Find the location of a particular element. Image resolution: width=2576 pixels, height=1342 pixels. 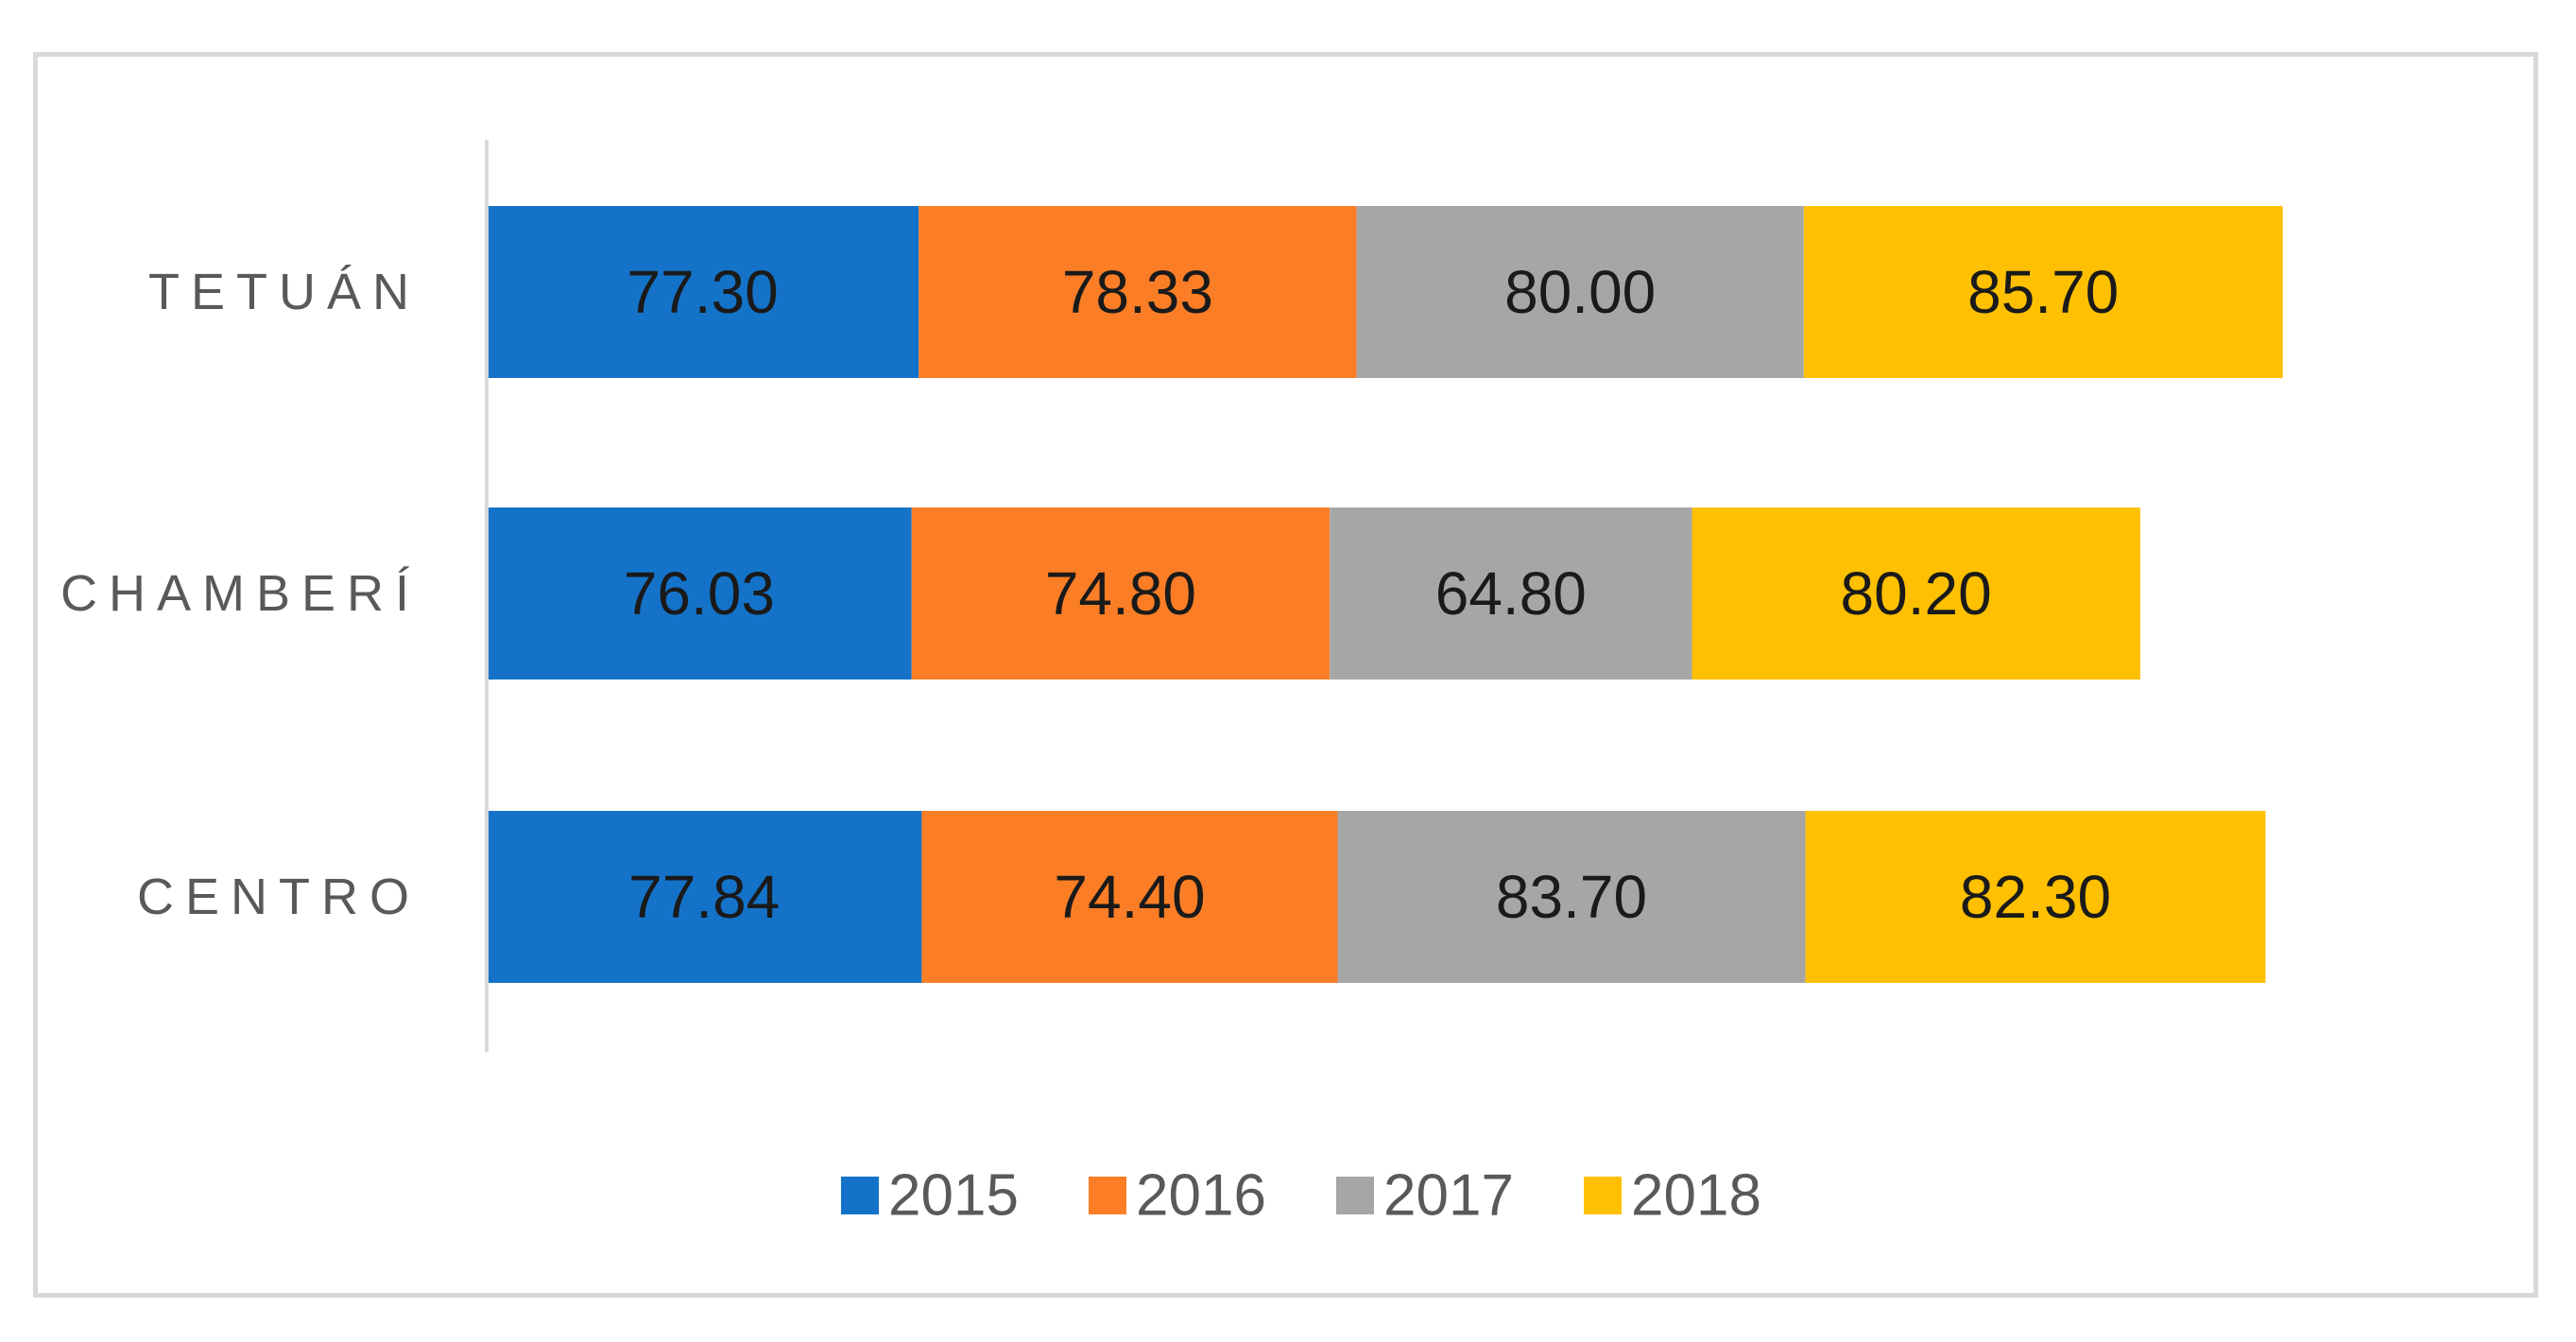

bar-tetuán-2015 is located at coordinates (703, 292).